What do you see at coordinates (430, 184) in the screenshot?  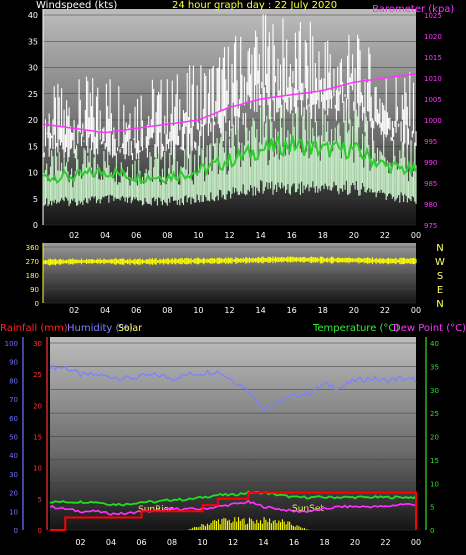 I see `barometer-tick-label: 985` at bounding box center [430, 184].